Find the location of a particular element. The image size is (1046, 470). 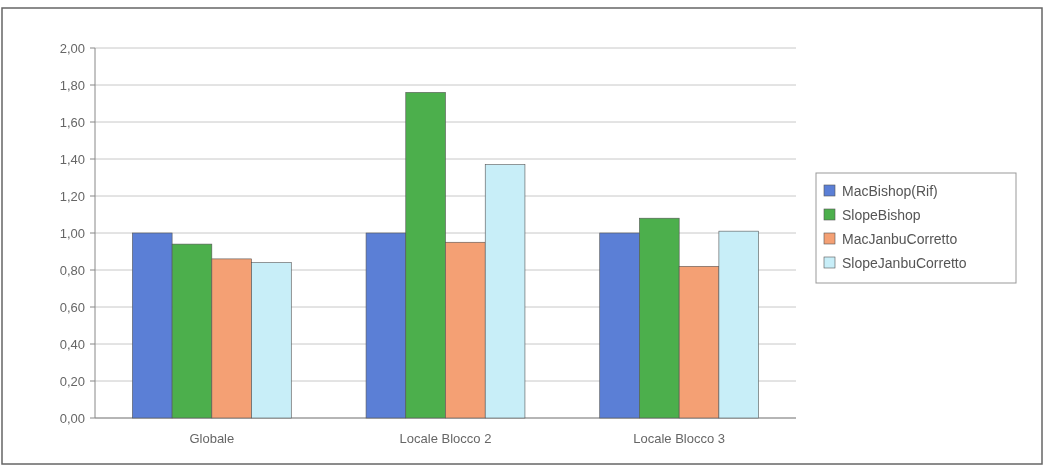

legend-label: SlopeBishop is located at coordinates (881, 214).